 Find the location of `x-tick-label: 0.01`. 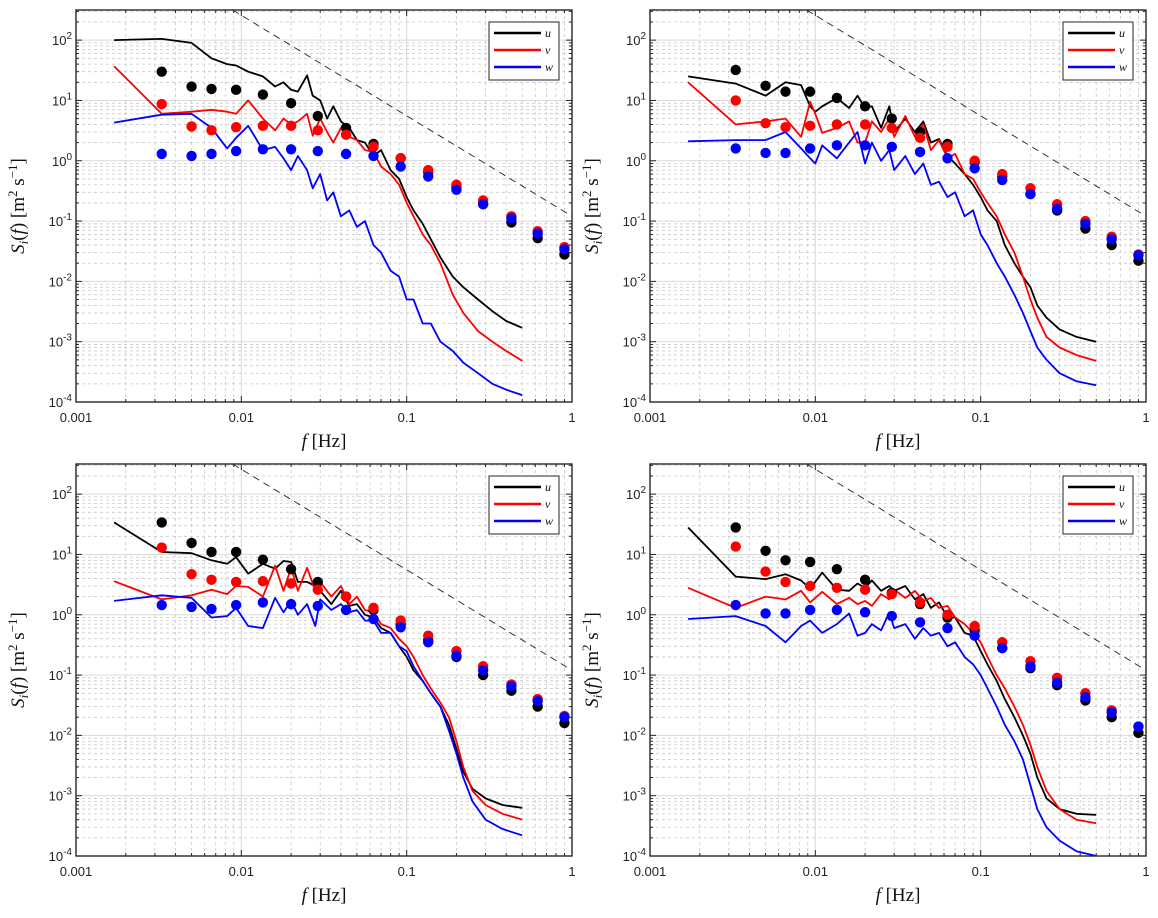

x-tick-label: 0.01 is located at coordinates (241, 417).